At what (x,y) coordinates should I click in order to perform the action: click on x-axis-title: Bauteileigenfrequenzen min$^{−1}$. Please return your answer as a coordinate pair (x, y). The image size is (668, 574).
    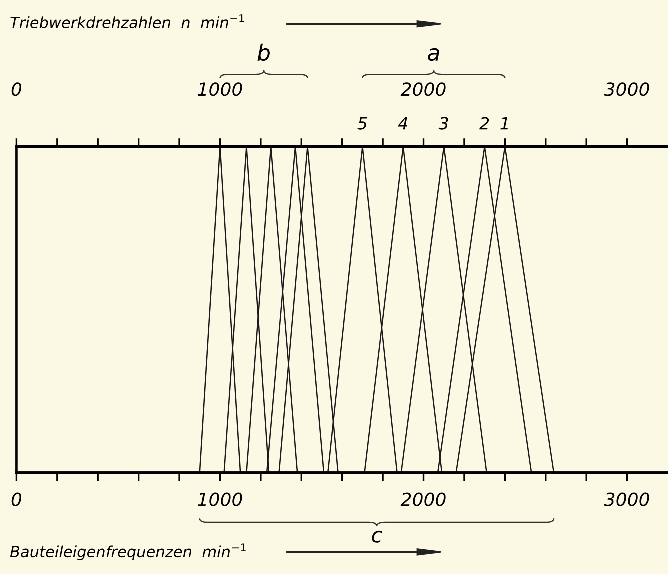
    Looking at the image, I should click on (128, 552).